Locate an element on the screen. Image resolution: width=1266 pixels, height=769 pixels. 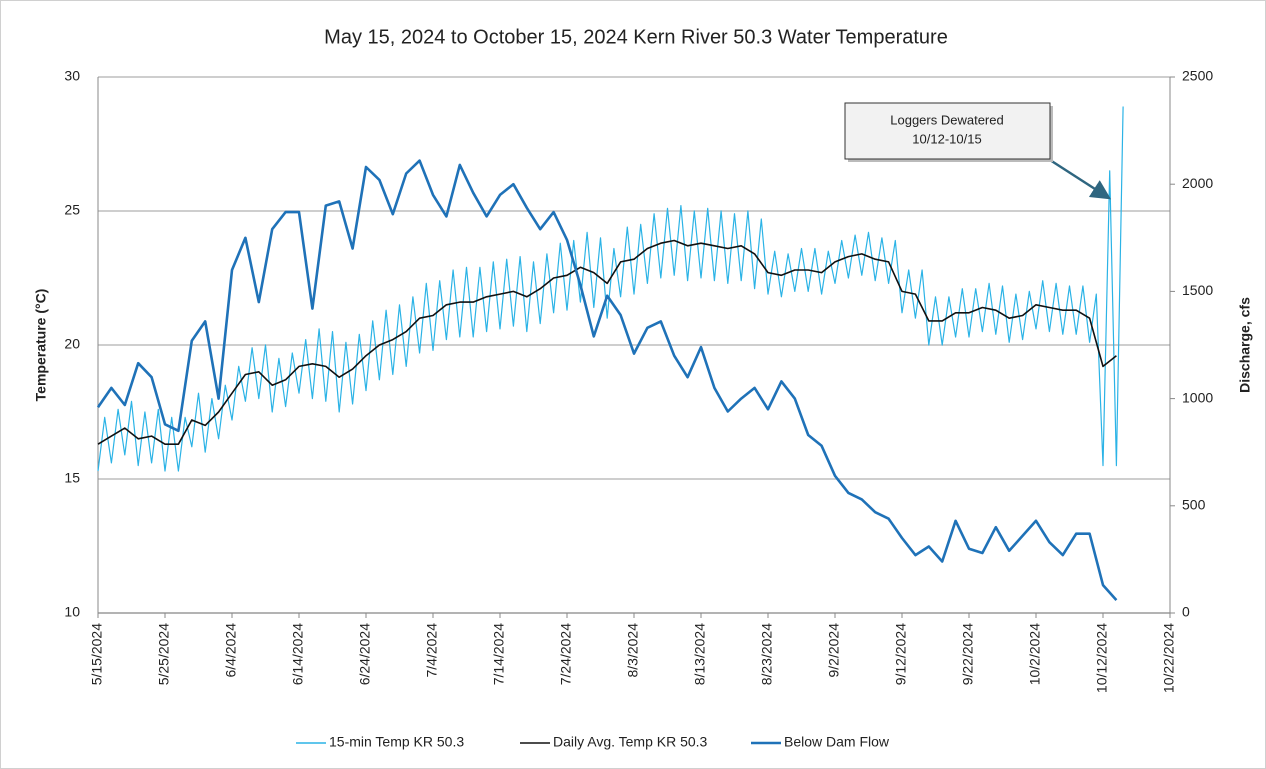
x-tick-label: 10/2/2024 is located at coordinates (1035, 654).